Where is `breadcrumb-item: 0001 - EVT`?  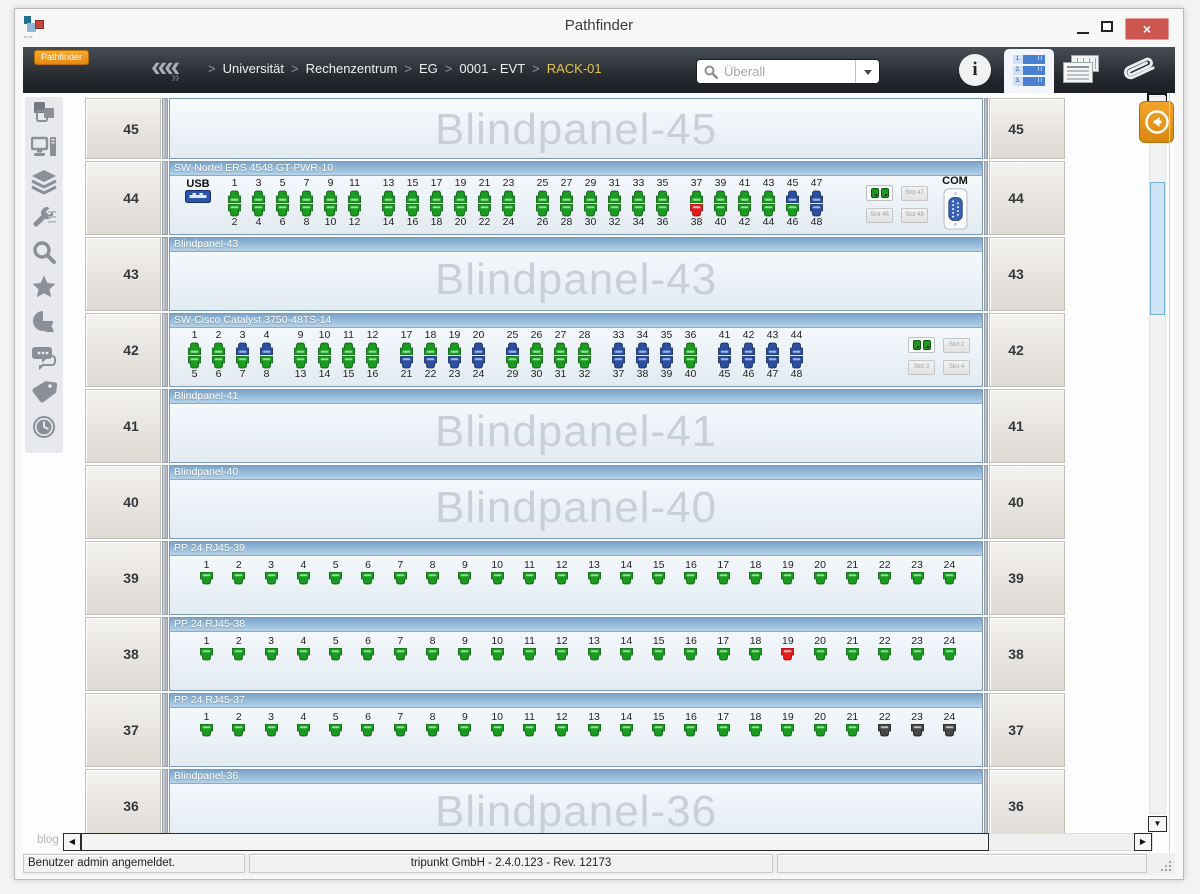
breadcrumb-item: 0001 - EVT is located at coordinates (492, 68).